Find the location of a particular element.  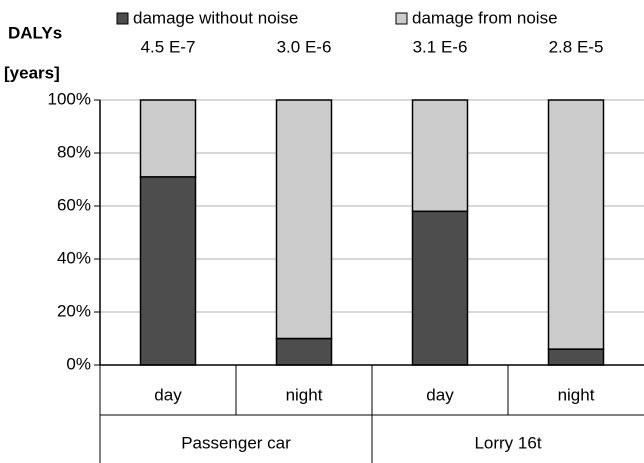

annotation: 3.1 E-6 is located at coordinates (440, 46).